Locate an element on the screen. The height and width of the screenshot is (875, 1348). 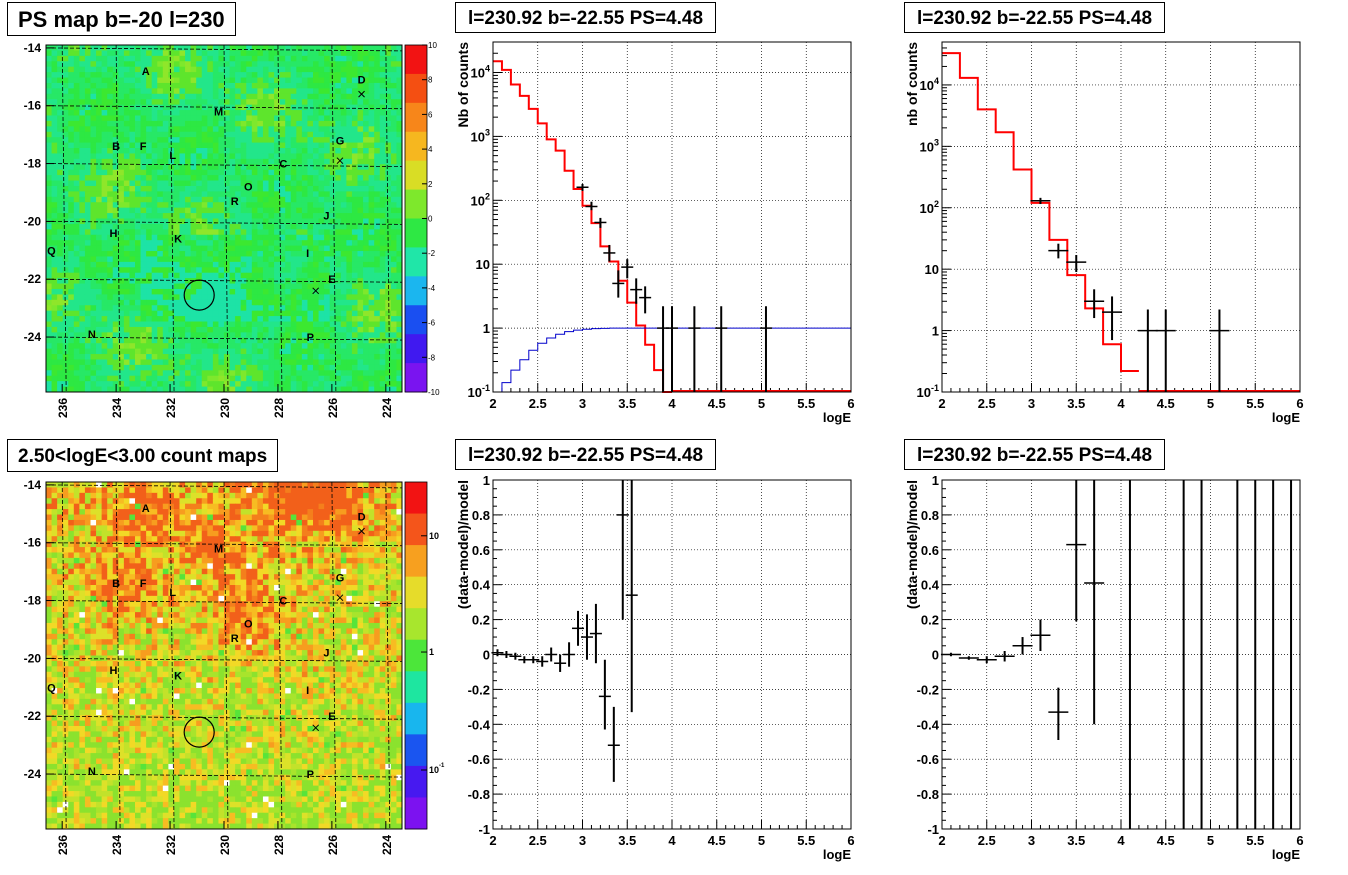
source-label: J is located at coordinates (326, 217).